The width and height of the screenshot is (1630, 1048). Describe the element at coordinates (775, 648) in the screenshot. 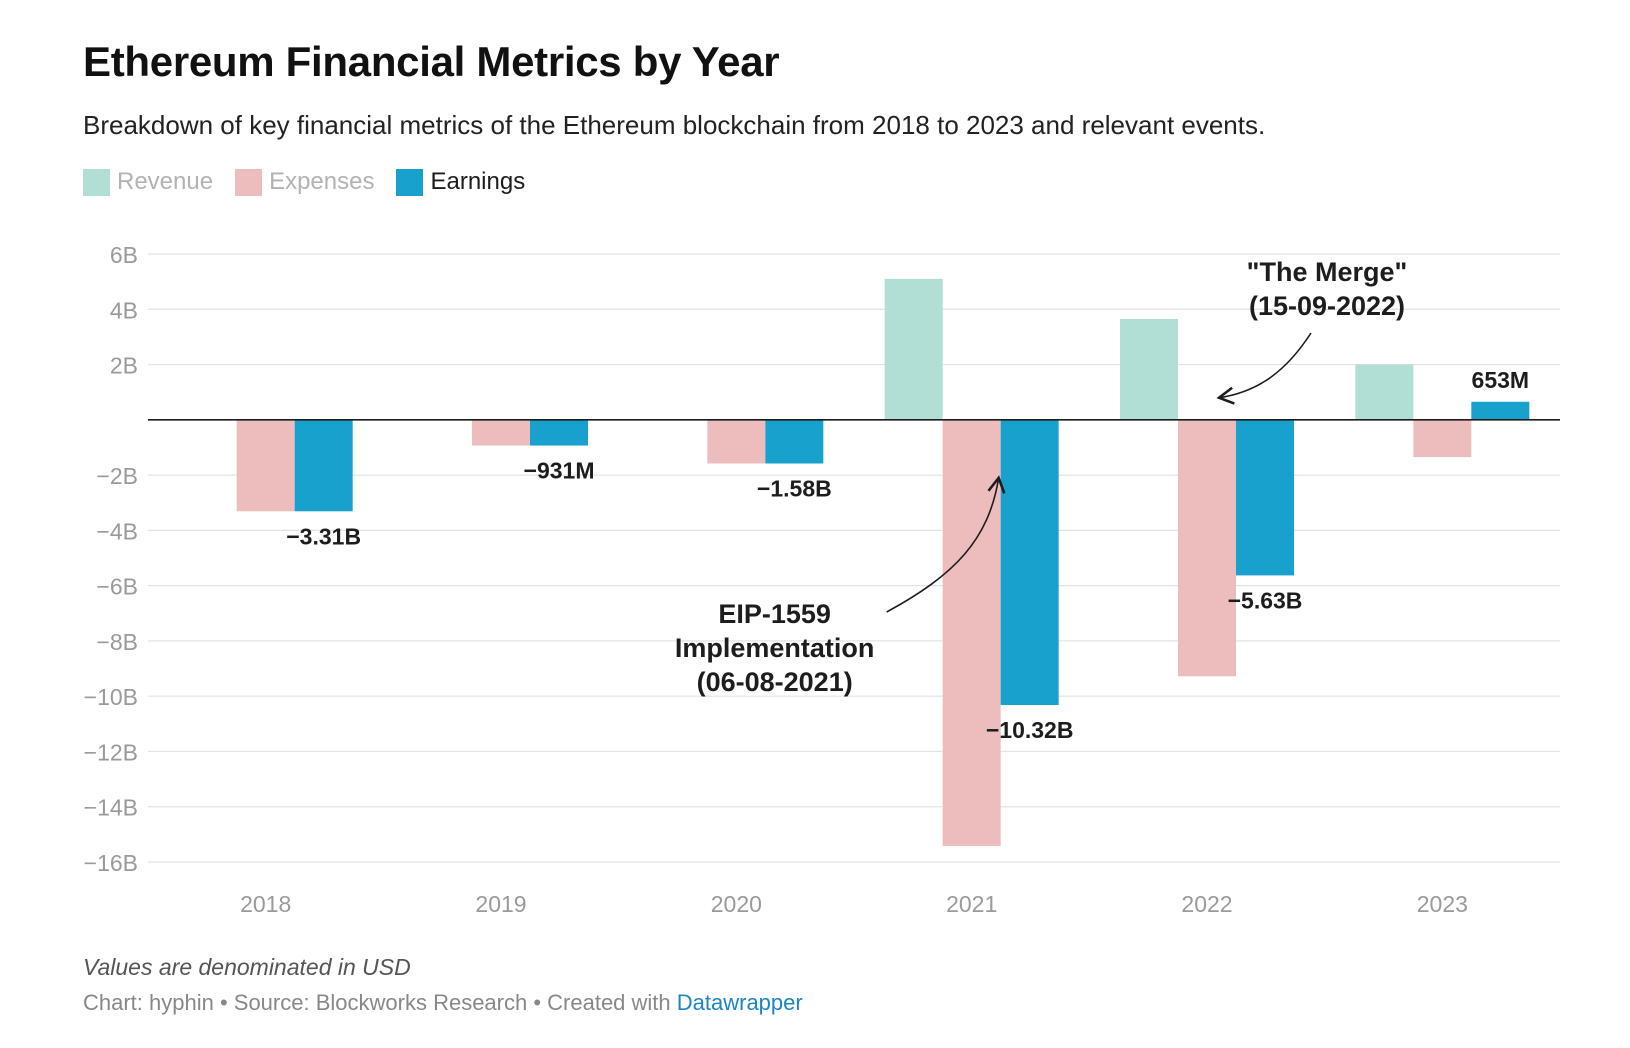

I see `eip-annotation-text: Implementation` at that location.